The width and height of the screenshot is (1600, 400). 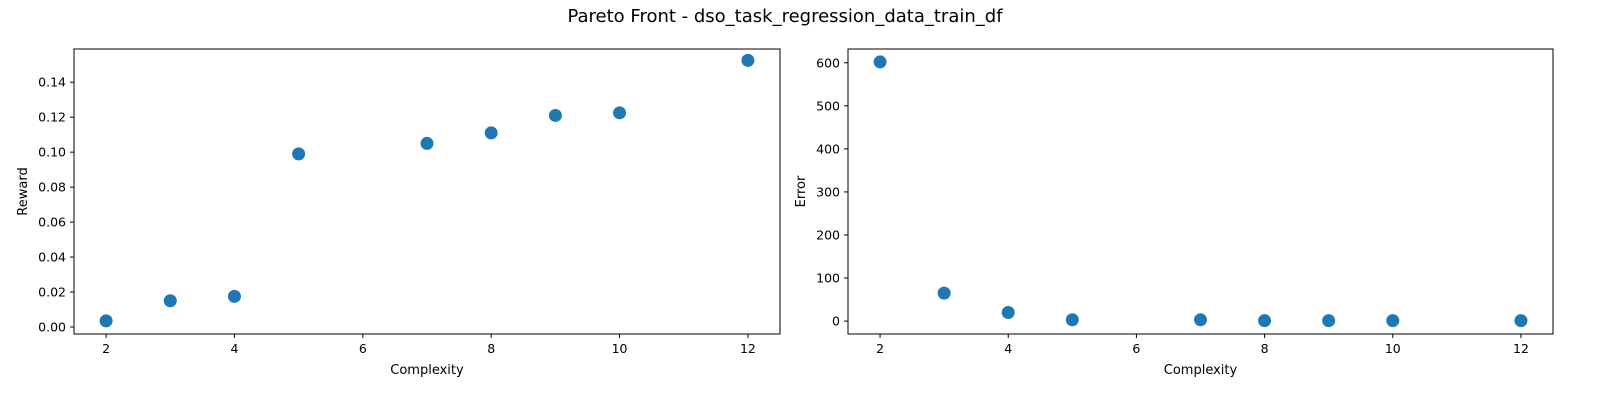 I want to click on error-y-tick-label: 400, so click(x=828, y=148).